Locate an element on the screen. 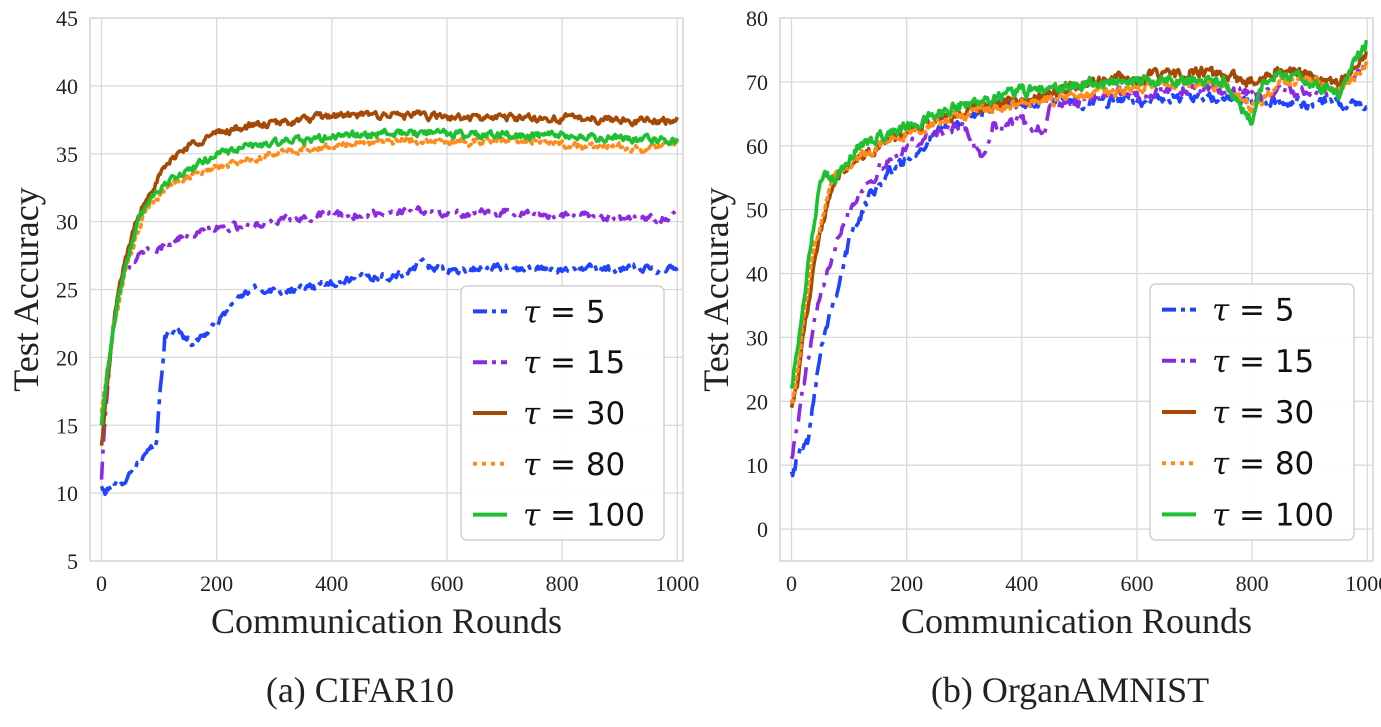  y-tick-label: 15 is located at coordinates (67, 425).